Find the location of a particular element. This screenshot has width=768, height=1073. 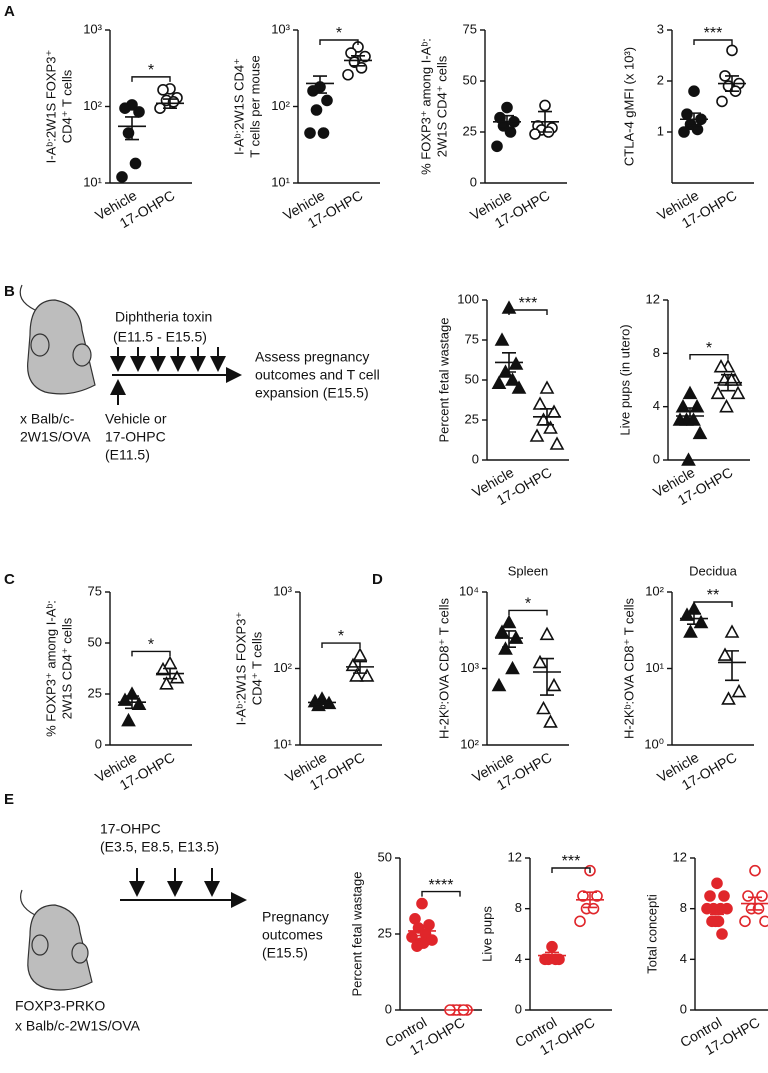

y-axis-label: Live pups (in utero) is located at coordinates (624, 379).